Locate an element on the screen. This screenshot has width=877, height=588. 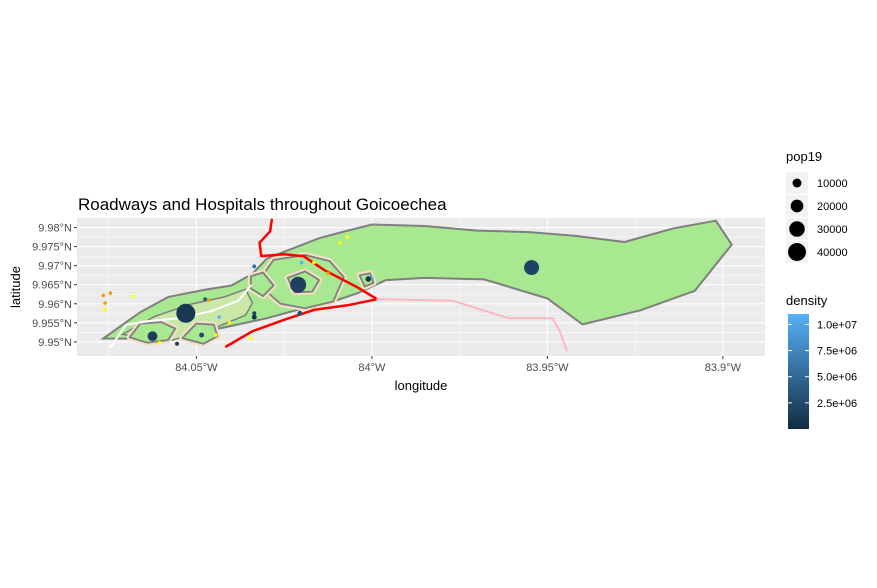
size-legend: pop19 10000 20000 30000 40000 is located at coordinates (817, 206).